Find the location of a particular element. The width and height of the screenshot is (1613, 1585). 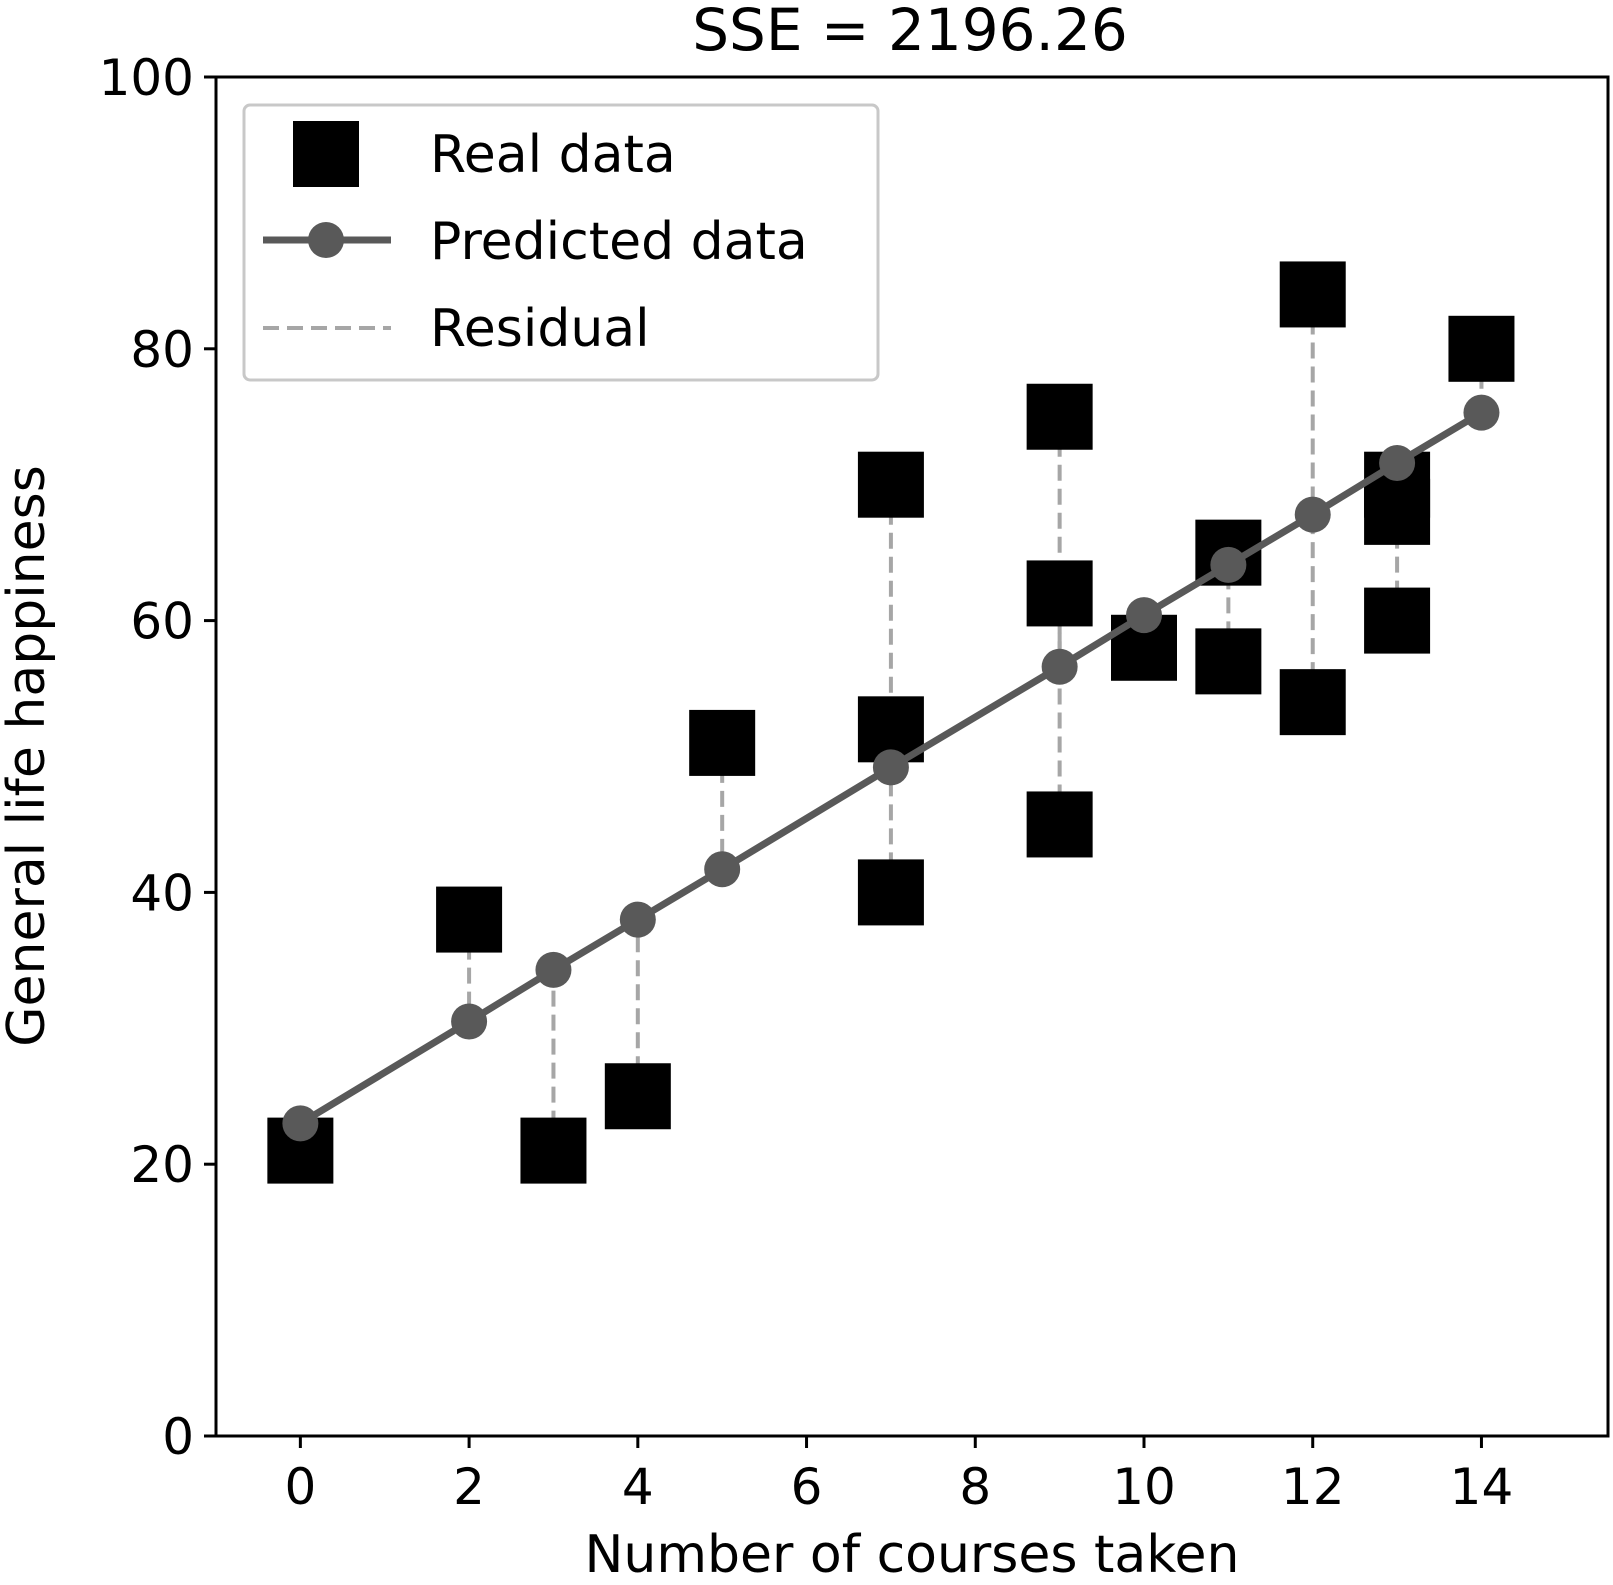

x-tick-label: 0 is located at coordinates (300, 1487).